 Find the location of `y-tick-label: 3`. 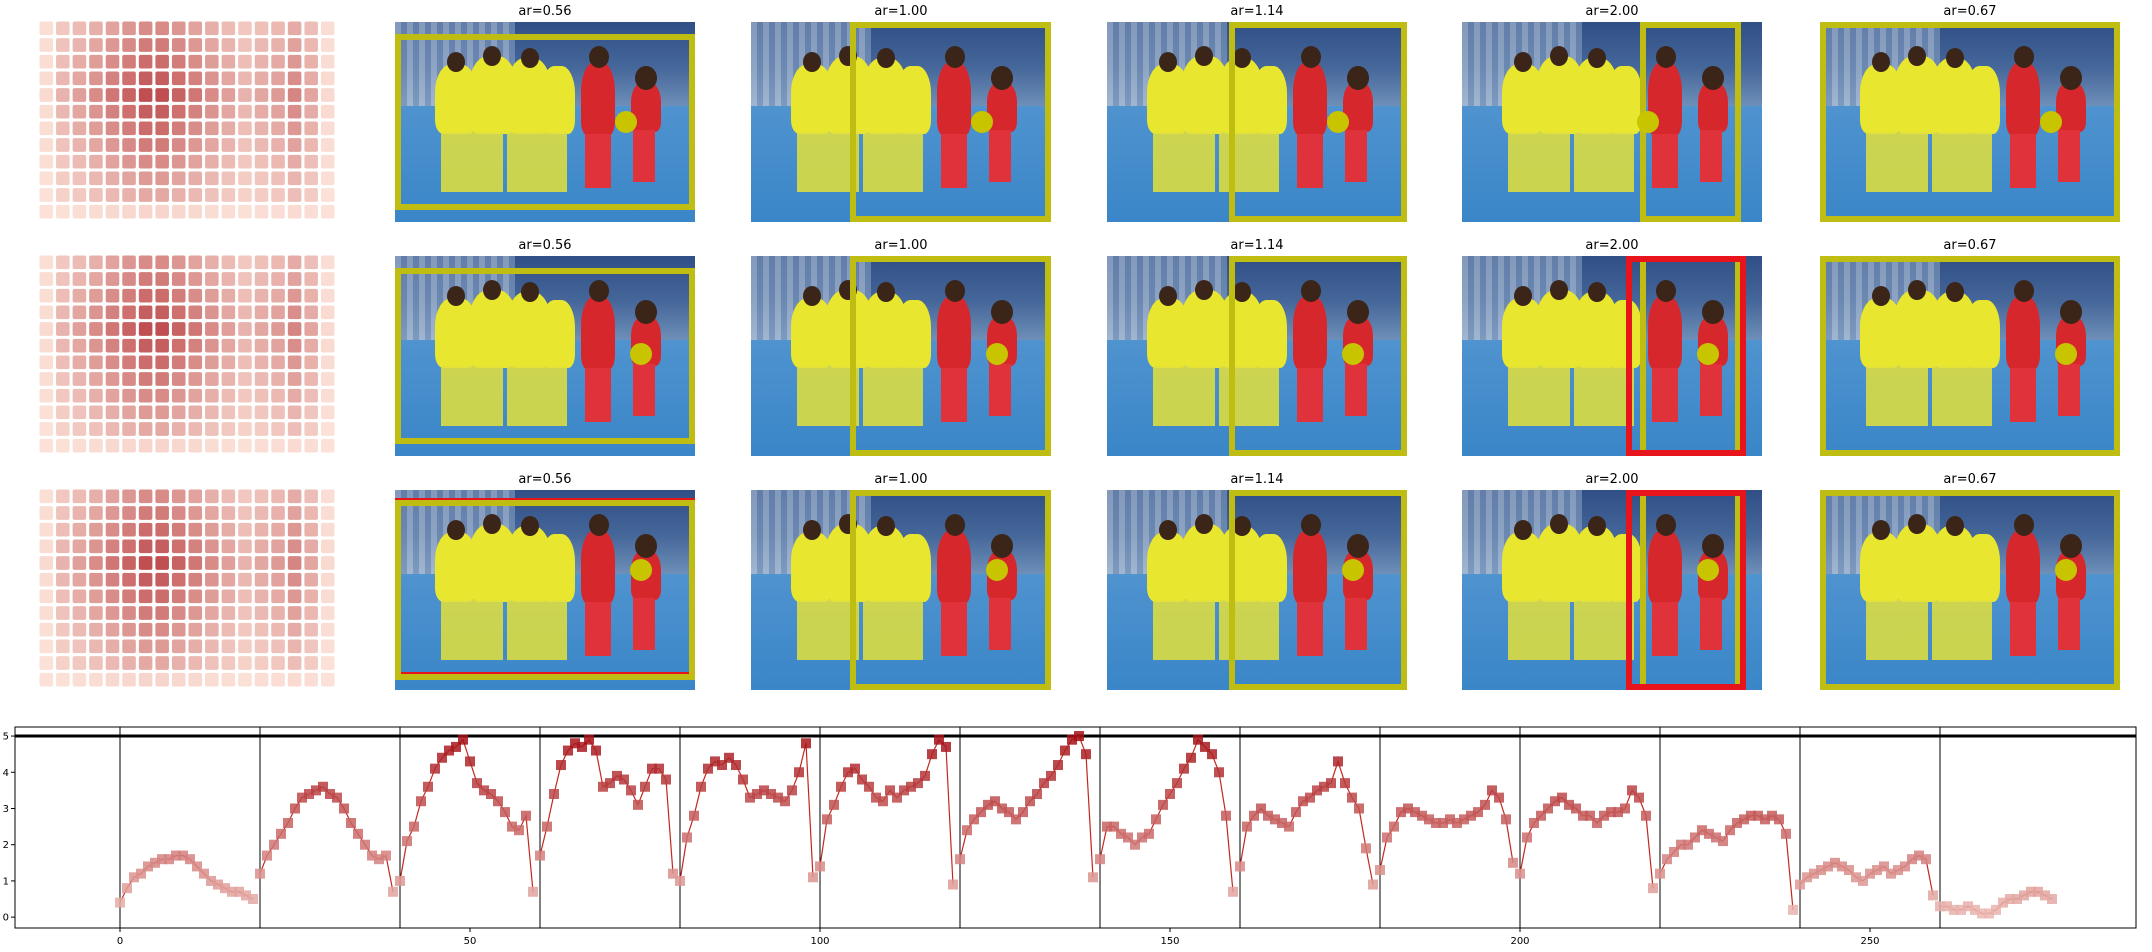

y-tick-label: 3 is located at coordinates (6, 809).